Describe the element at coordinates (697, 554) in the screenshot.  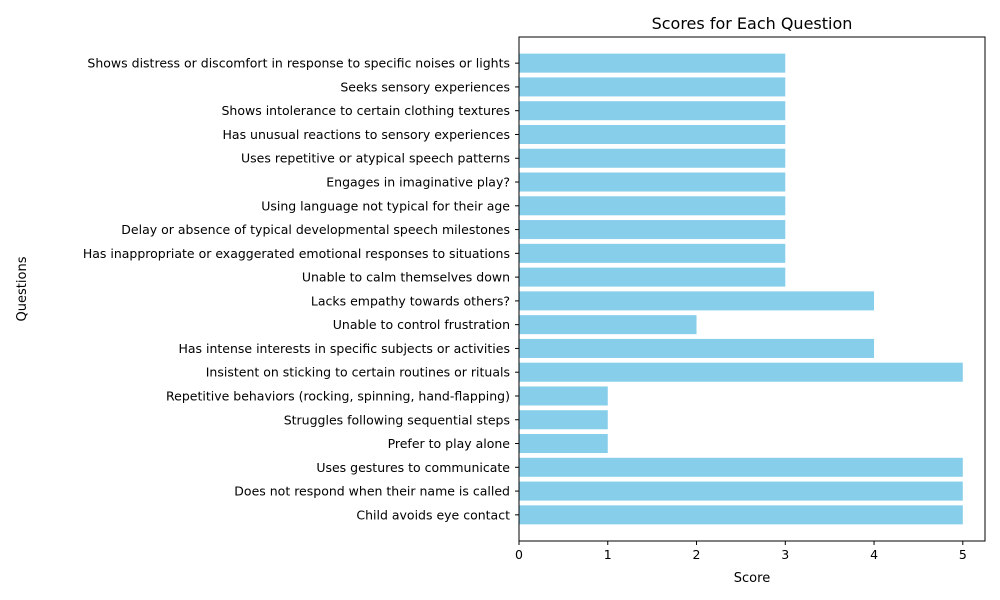
I see `x-tick-label: 2` at that location.